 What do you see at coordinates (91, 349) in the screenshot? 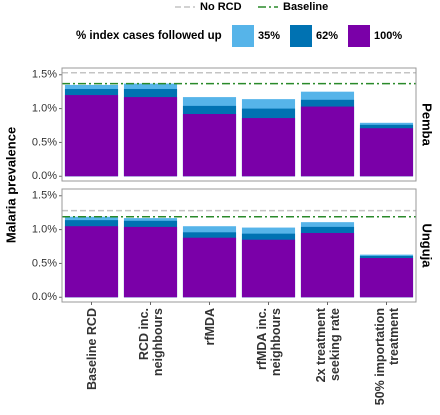
I see `x-tick-label: Baseline RCD` at bounding box center [91, 349].